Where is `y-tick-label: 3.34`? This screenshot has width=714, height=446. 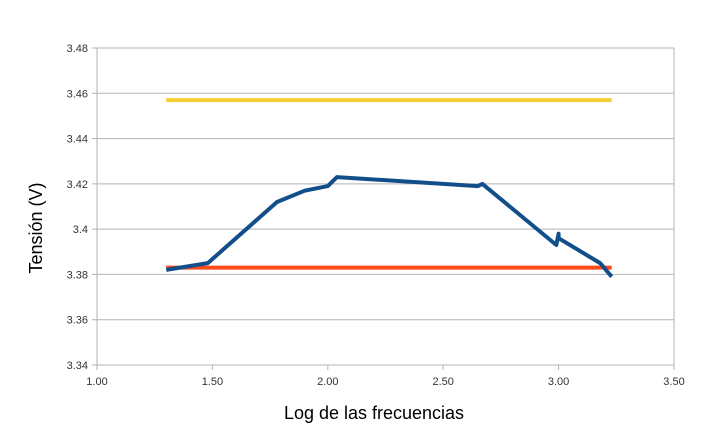
y-tick-label: 3.34 is located at coordinates (77, 366).